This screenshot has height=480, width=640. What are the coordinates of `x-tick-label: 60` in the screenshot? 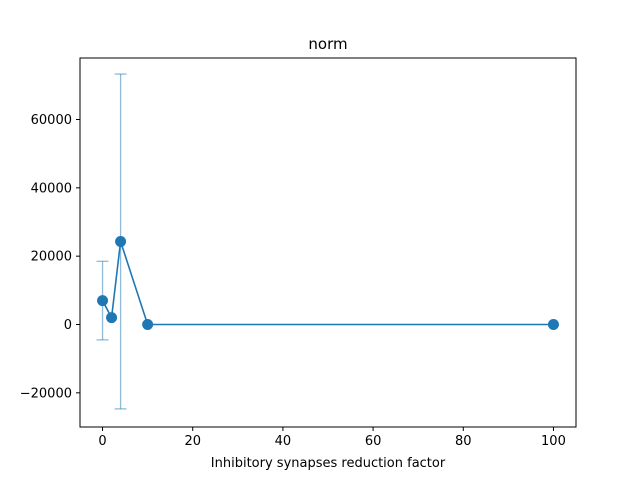 It's located at (373, 441).